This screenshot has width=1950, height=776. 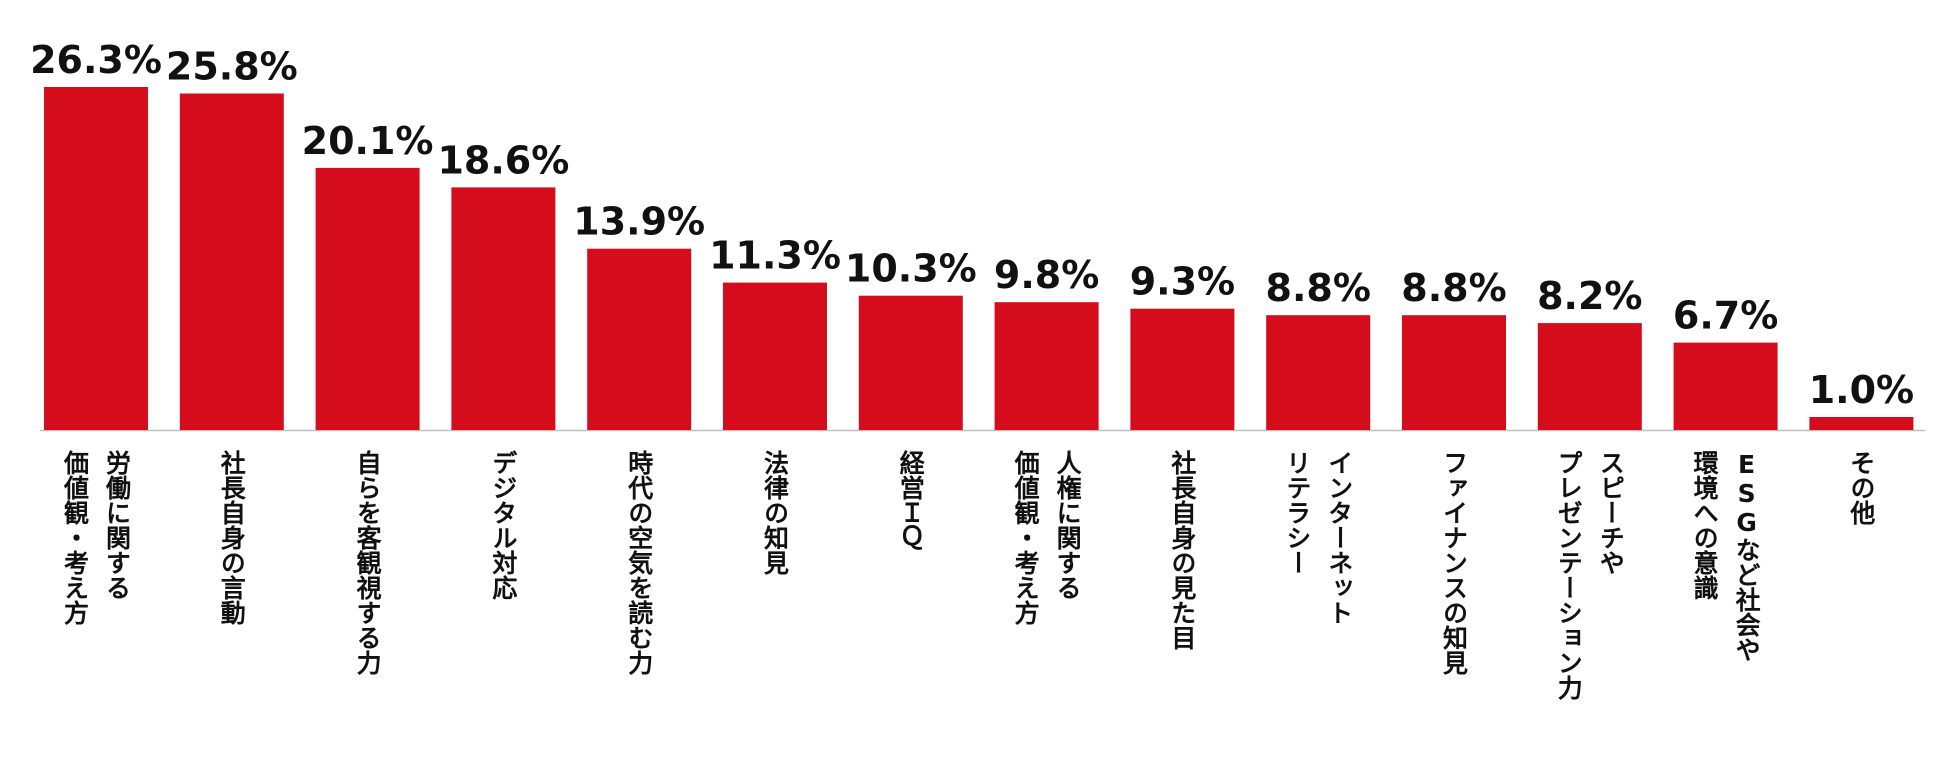 What do you see at coordinates (1589, 296) in the screenshot?
I see `data-label: 8.2%` at bounding box center [1589, 296].